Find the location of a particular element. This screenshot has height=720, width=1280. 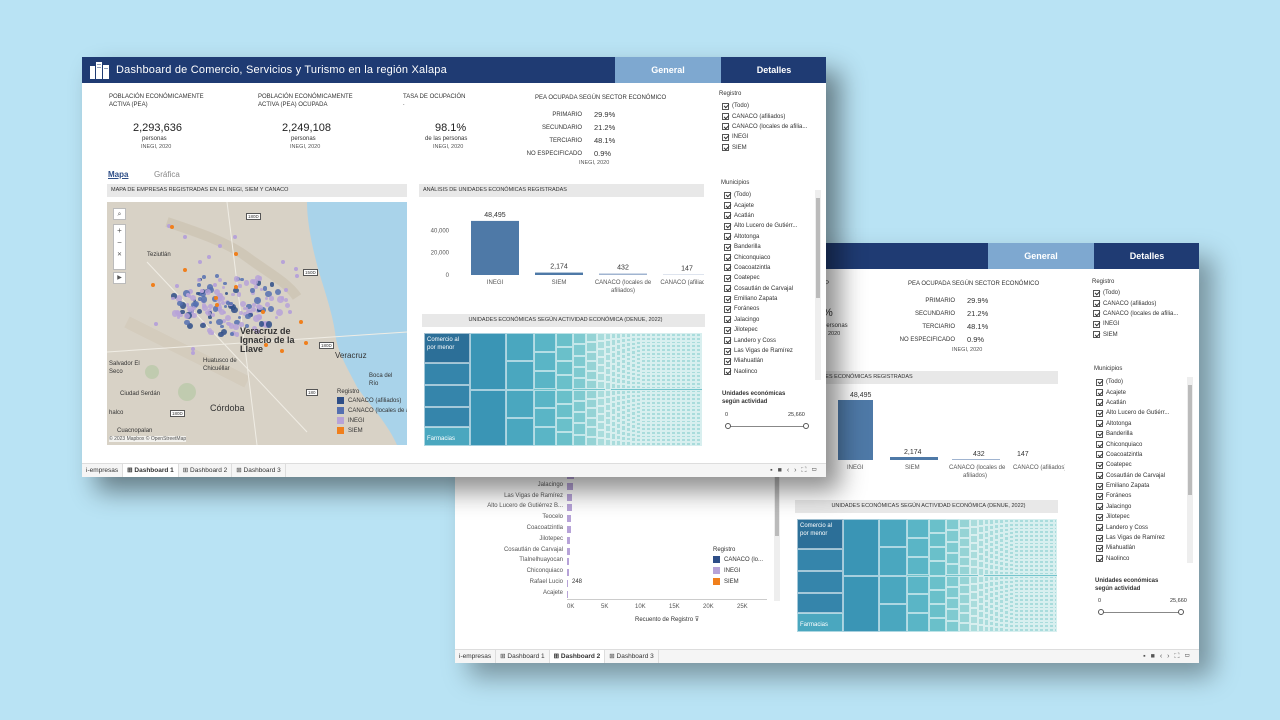

checkbox-item: (Todo) is located at coordinates (1142, 382).